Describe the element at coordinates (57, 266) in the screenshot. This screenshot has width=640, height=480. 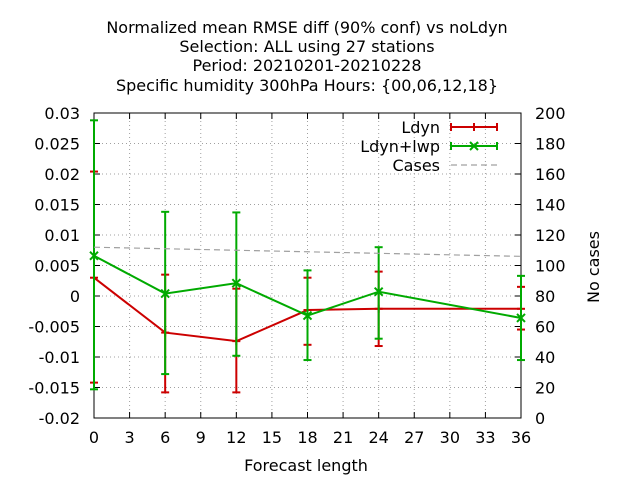
I see `y-tick-label: 0.005` at that location.